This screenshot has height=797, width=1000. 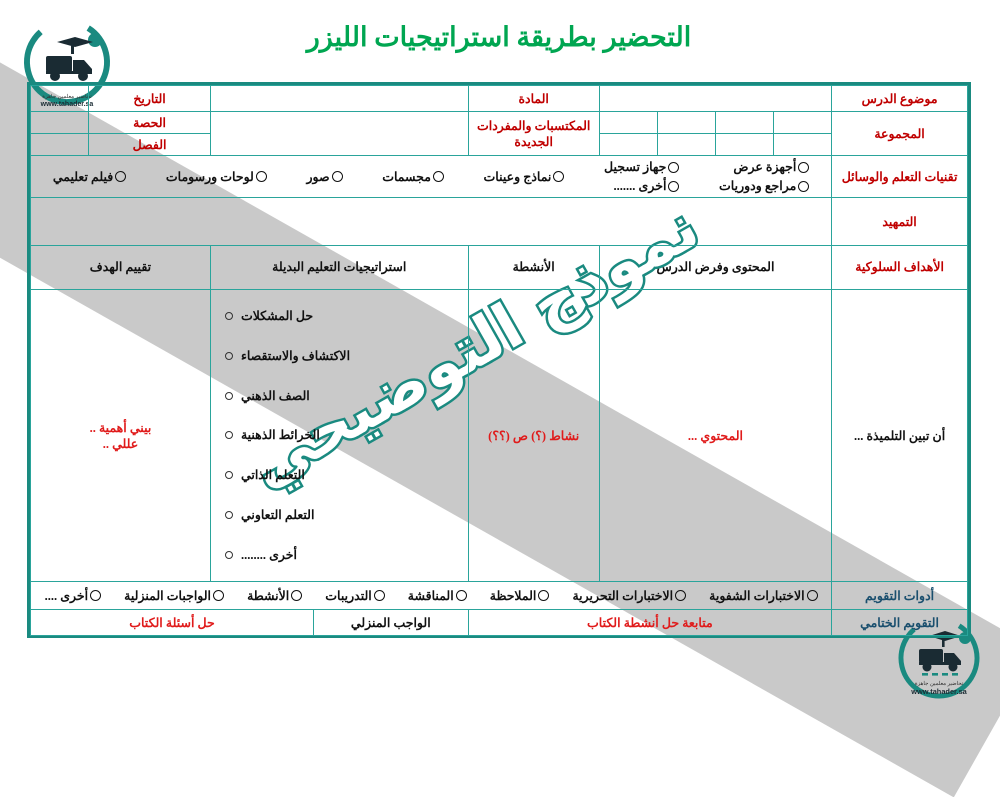 What do you see at coordinates (765, 186) in the screenshot?
I see `media-option-references: مراجع ودوريات` at bounding box center [765, 186].